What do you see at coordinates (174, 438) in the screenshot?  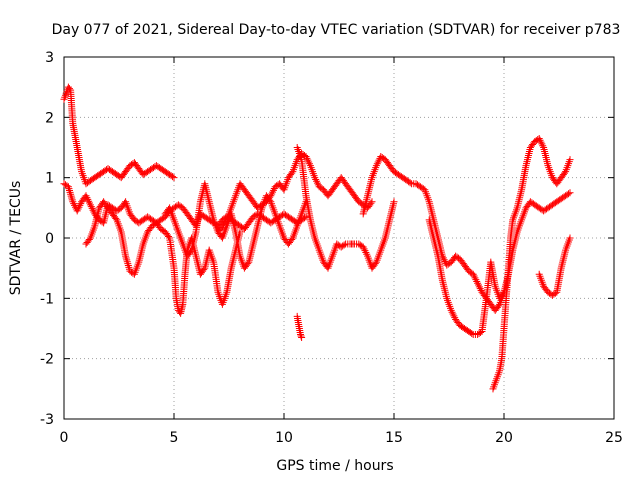 I see `x-tick-label: 5` at bounding box center [174, 438].